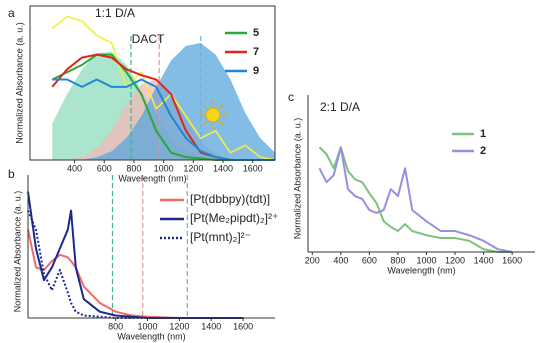  I want to click on legend-label: 7, so click(256, 52).